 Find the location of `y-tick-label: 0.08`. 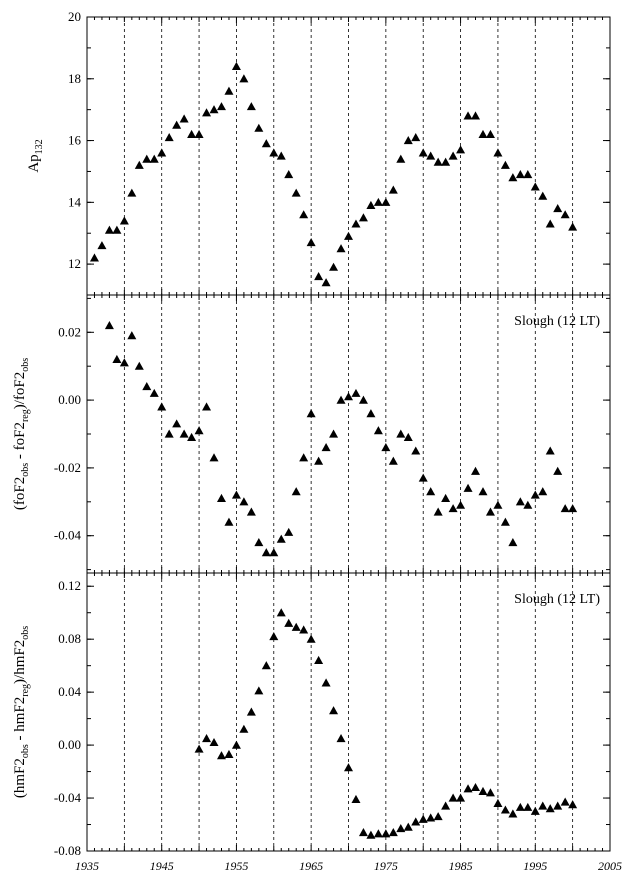

y-tick-label: 0.08 is located at coordinates (69, 638).